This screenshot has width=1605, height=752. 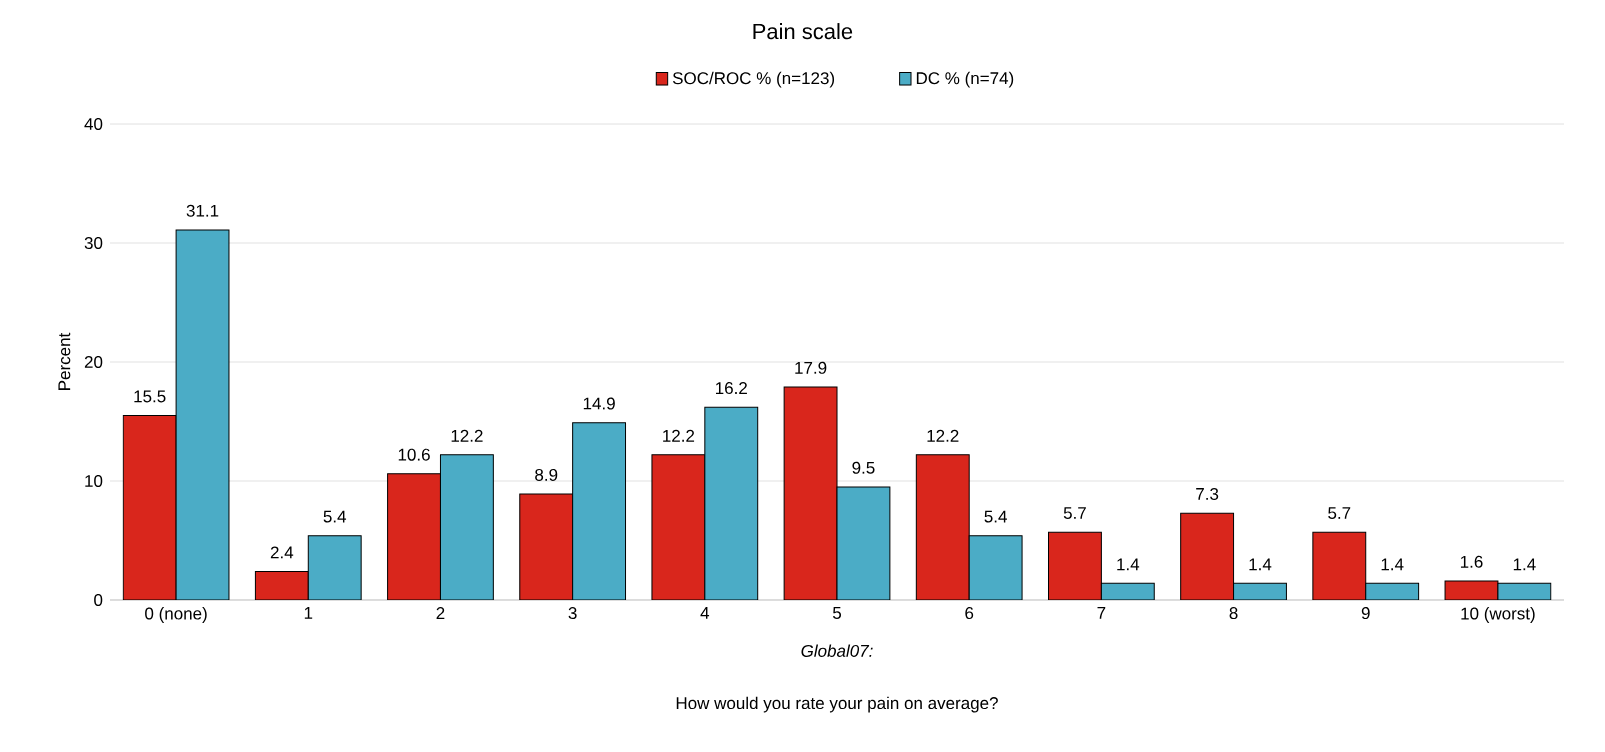 I want to click on x-tick-label: 0 (none), so click(x=176, y=615).